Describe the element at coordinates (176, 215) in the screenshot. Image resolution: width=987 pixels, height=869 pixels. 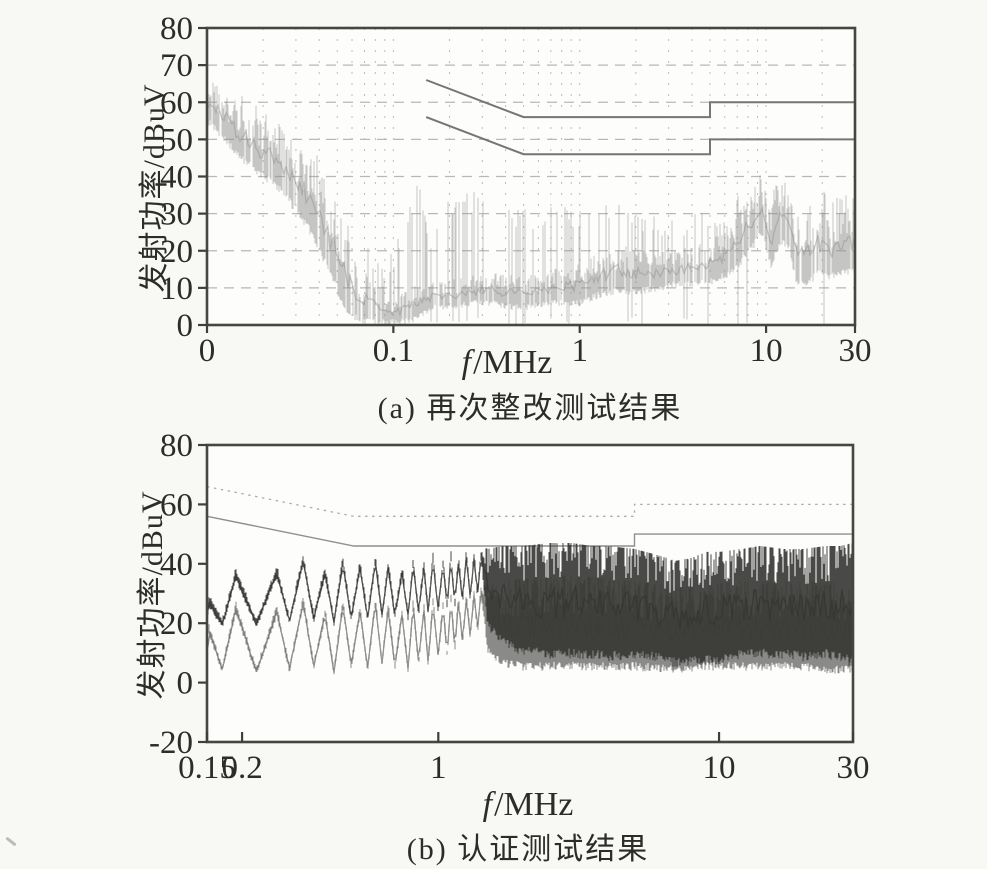
I see `chart-a-y-tick-label: 30` at that location.